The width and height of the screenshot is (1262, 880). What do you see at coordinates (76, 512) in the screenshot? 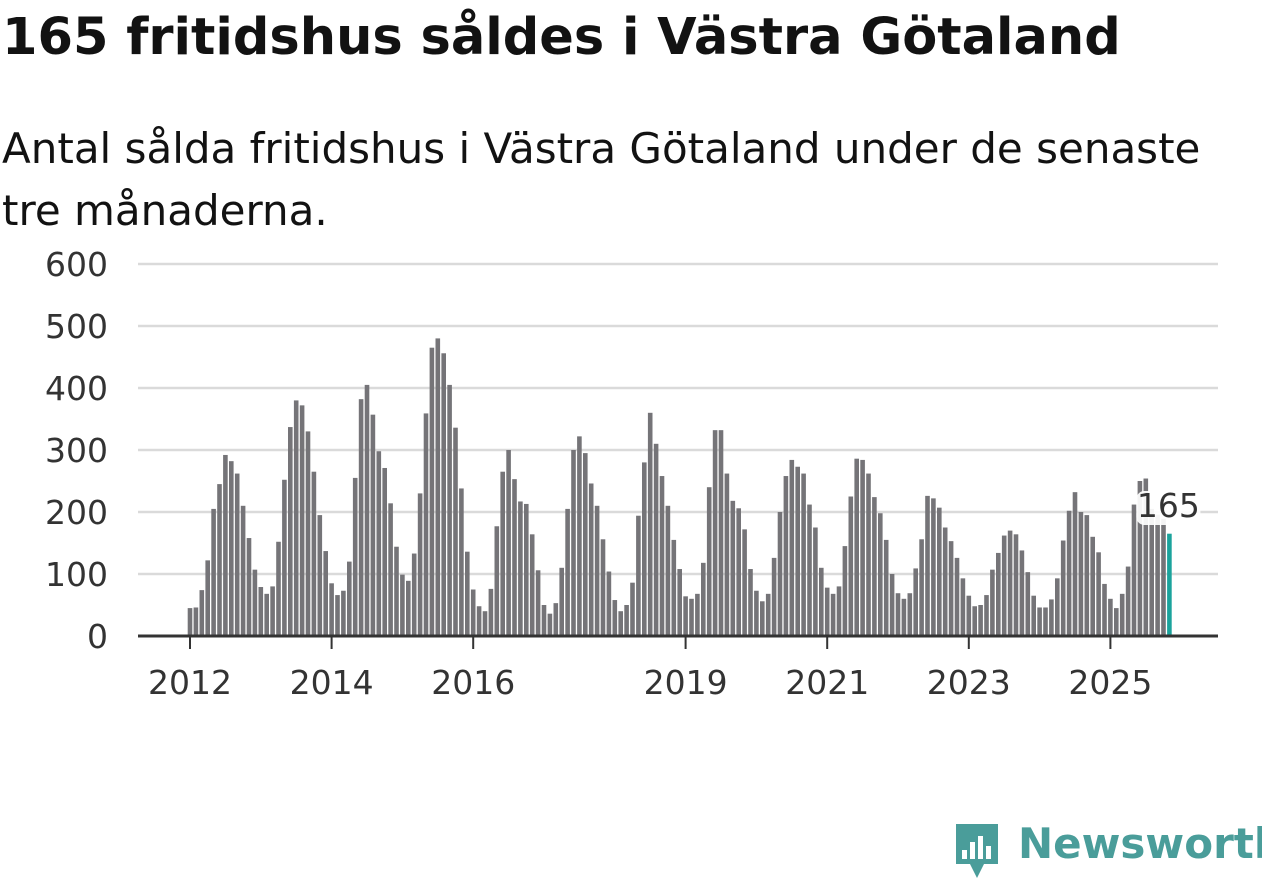
I see `y-tick-label: 200` at bounding box center [76, 512].